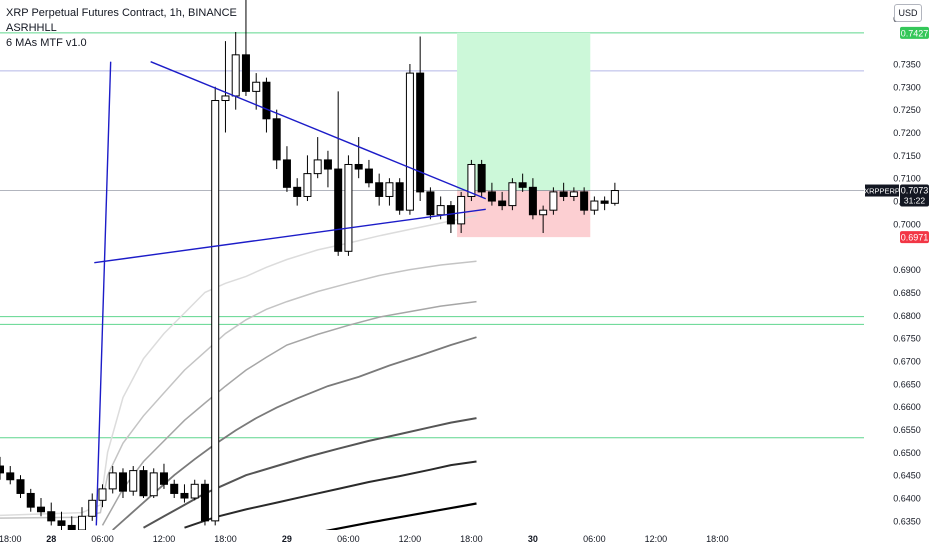 The width and height of the screenshot is (932, 550). What do you see at coordinates (103, 293) in the screenshot?
I see `triangle-spike-line` at bounding box center [103, 293].